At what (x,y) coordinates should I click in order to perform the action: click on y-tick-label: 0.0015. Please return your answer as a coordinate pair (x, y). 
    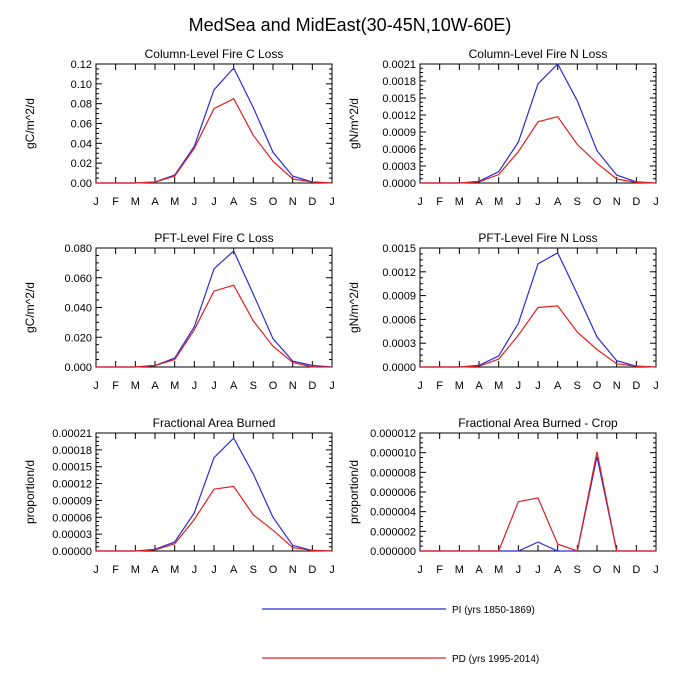
    Looking at the image, I should click on (399, 99).